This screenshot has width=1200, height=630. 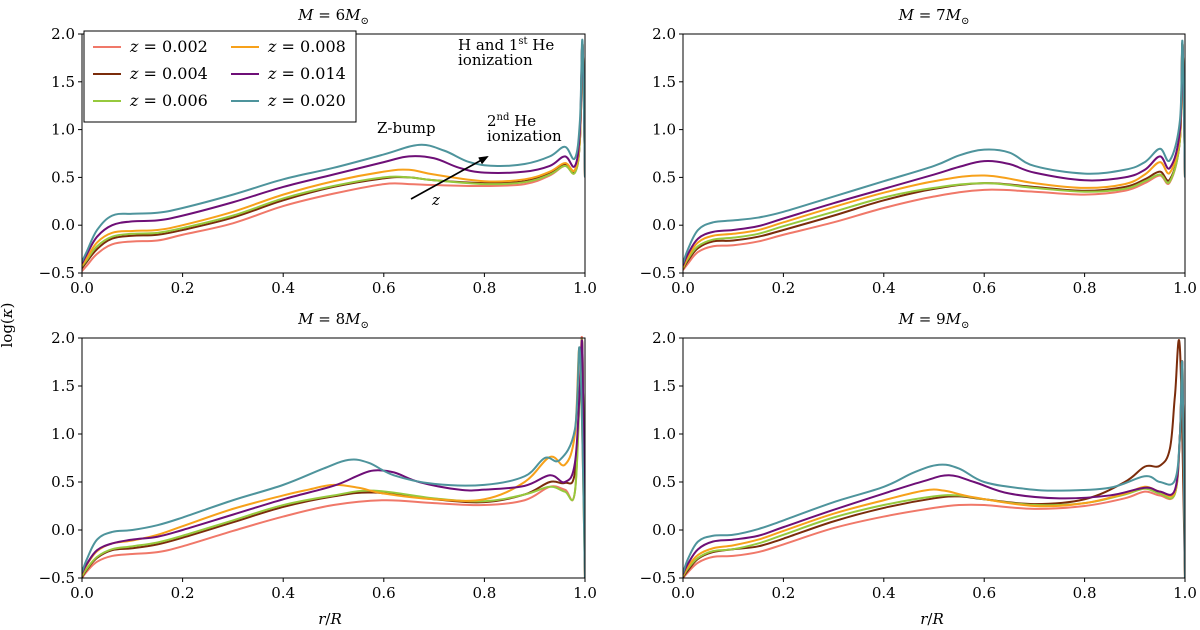 I want to click on y-axis-label-log: log(, so click(x=8, y=332).